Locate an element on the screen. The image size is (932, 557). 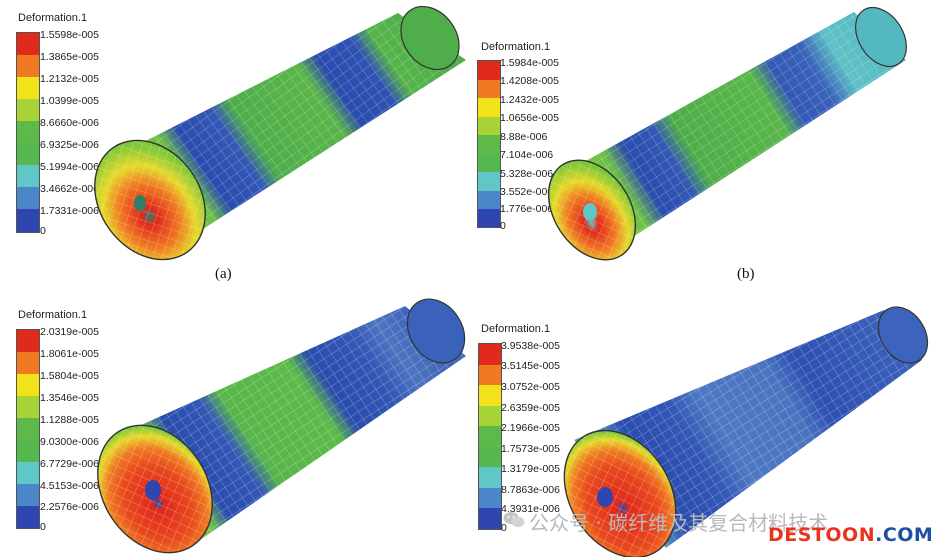
legend-tick: 1.7573e-005 is located at coordinates (530, 449).